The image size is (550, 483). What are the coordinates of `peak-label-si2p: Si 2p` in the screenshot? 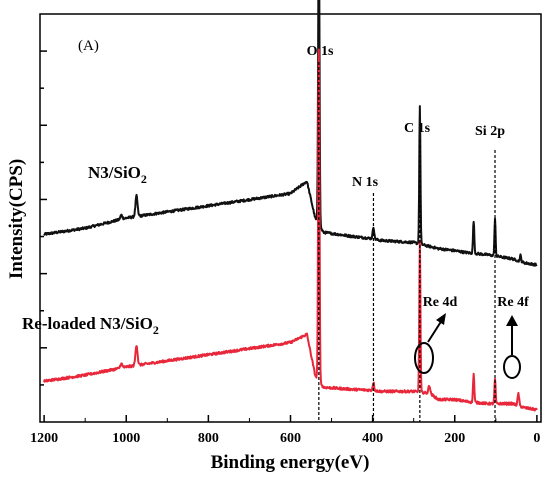 It's located at (490, 131).